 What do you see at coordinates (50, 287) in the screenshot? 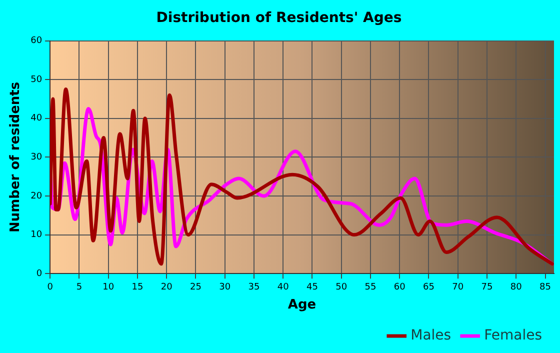
I see `x-tick-label: 0` at bounding box center [50, 287].